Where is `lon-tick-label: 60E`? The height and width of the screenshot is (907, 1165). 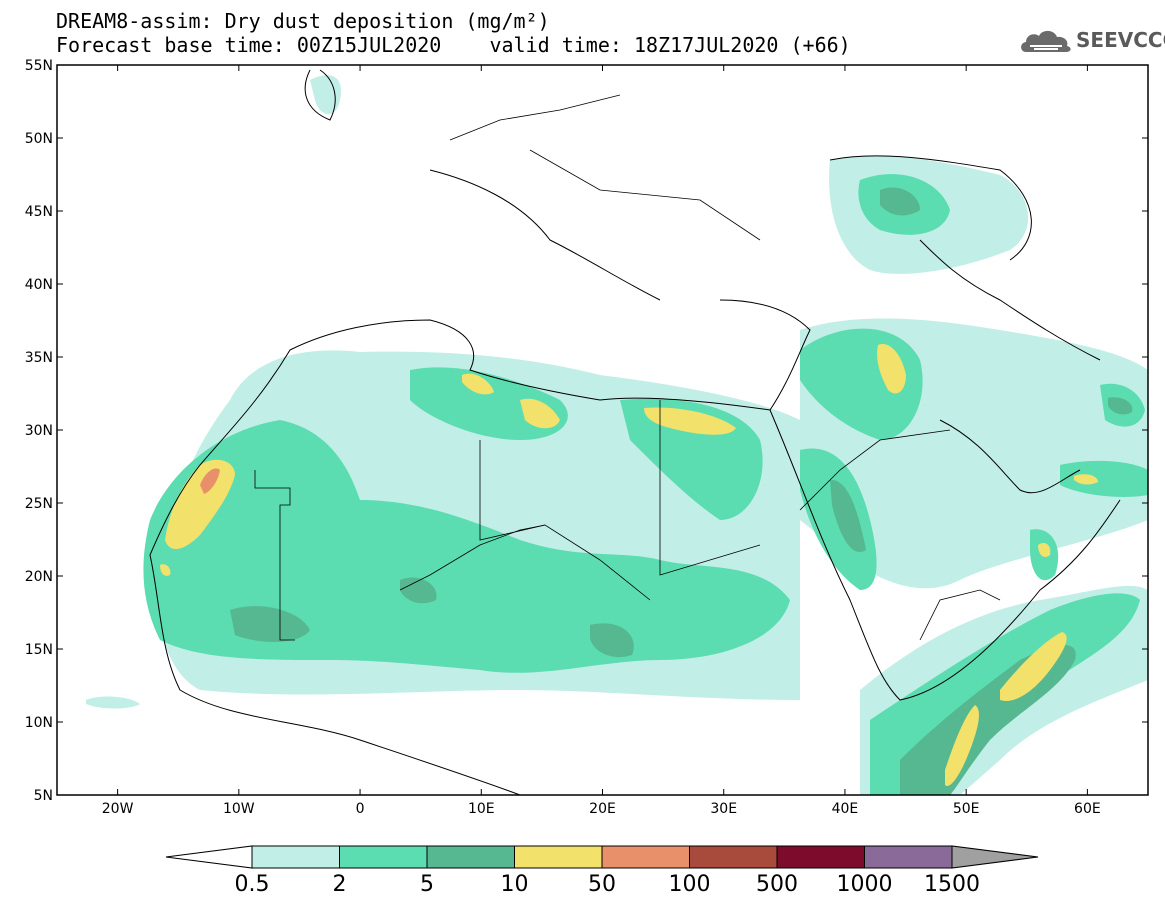 lon-tick-label: 60E is located at coordinates (1087, 809).